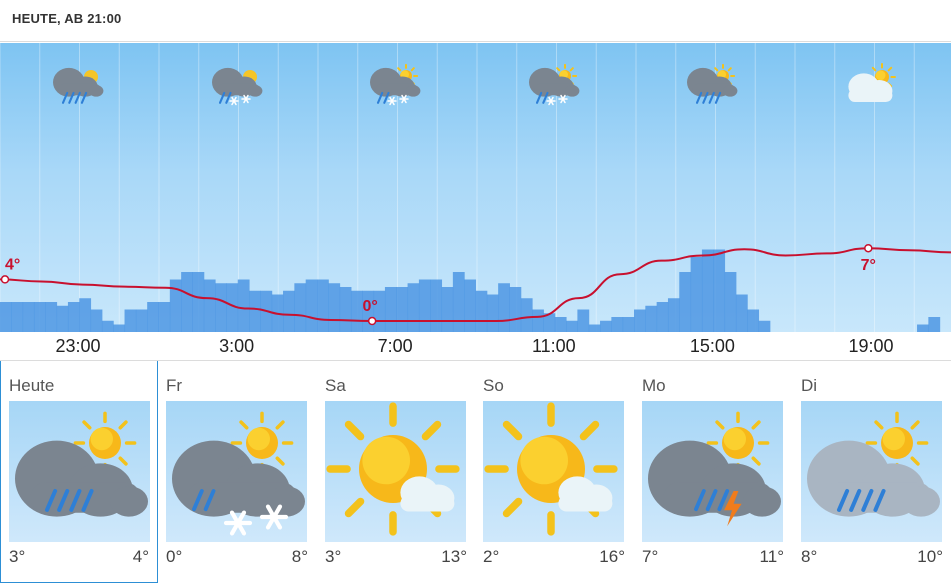 The image size is (951, 583). I want to click on day-min-temp: 2°, so click(491, 556).